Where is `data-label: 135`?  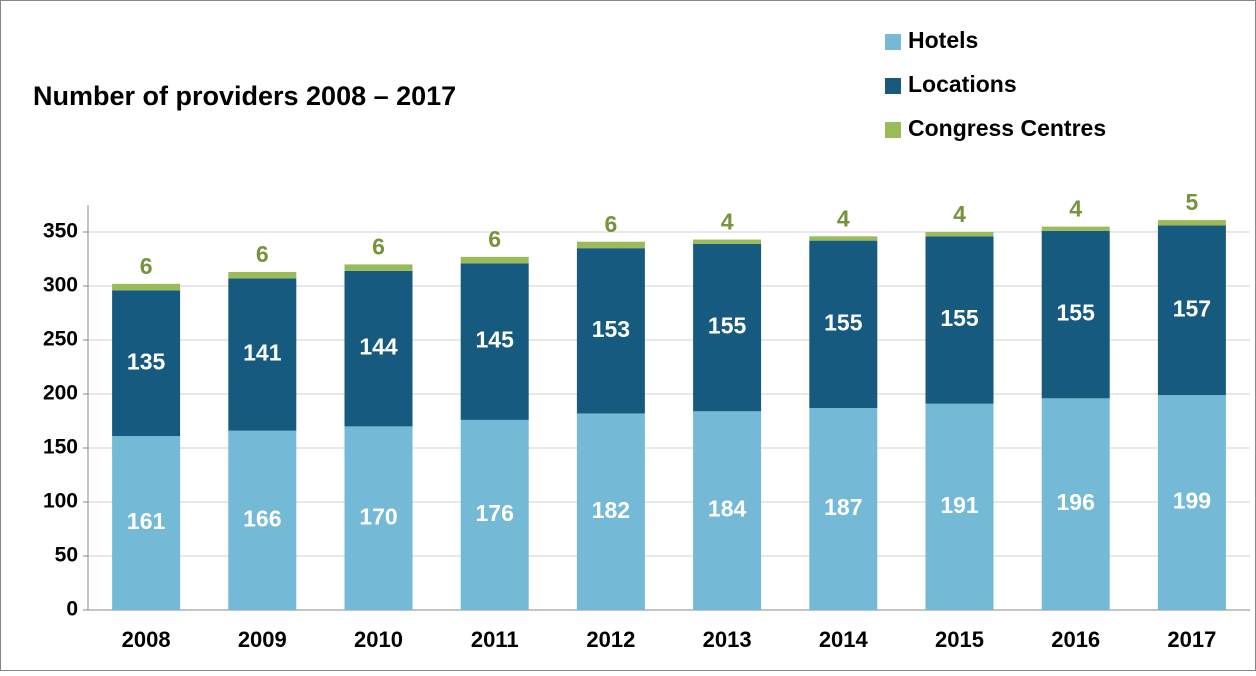
data-label: 135 is located at coordinates (146, 361).